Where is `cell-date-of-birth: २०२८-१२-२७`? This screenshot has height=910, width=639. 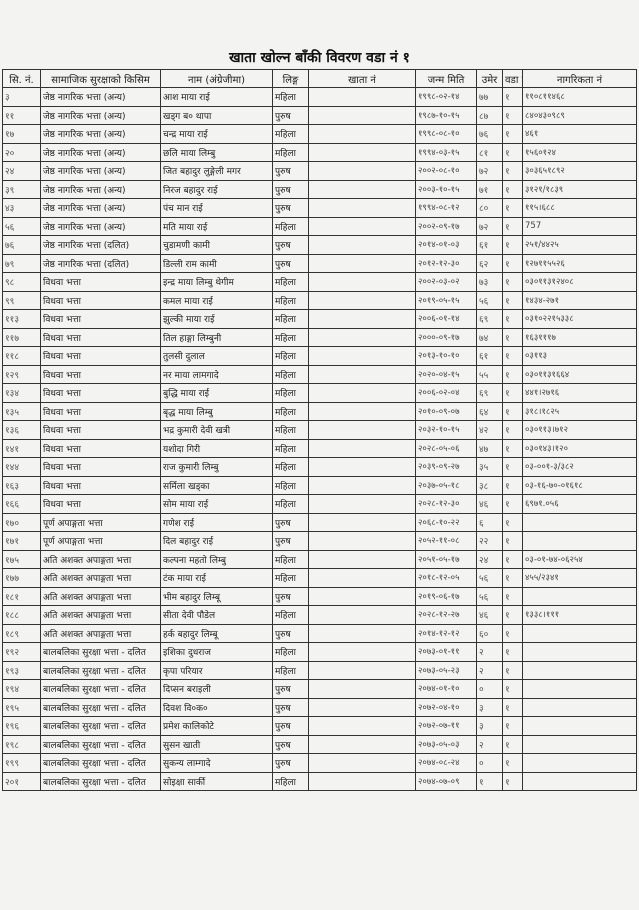 cell-date-of-birth: २०२८-१२-२७ is located at coordinates (446, 615).